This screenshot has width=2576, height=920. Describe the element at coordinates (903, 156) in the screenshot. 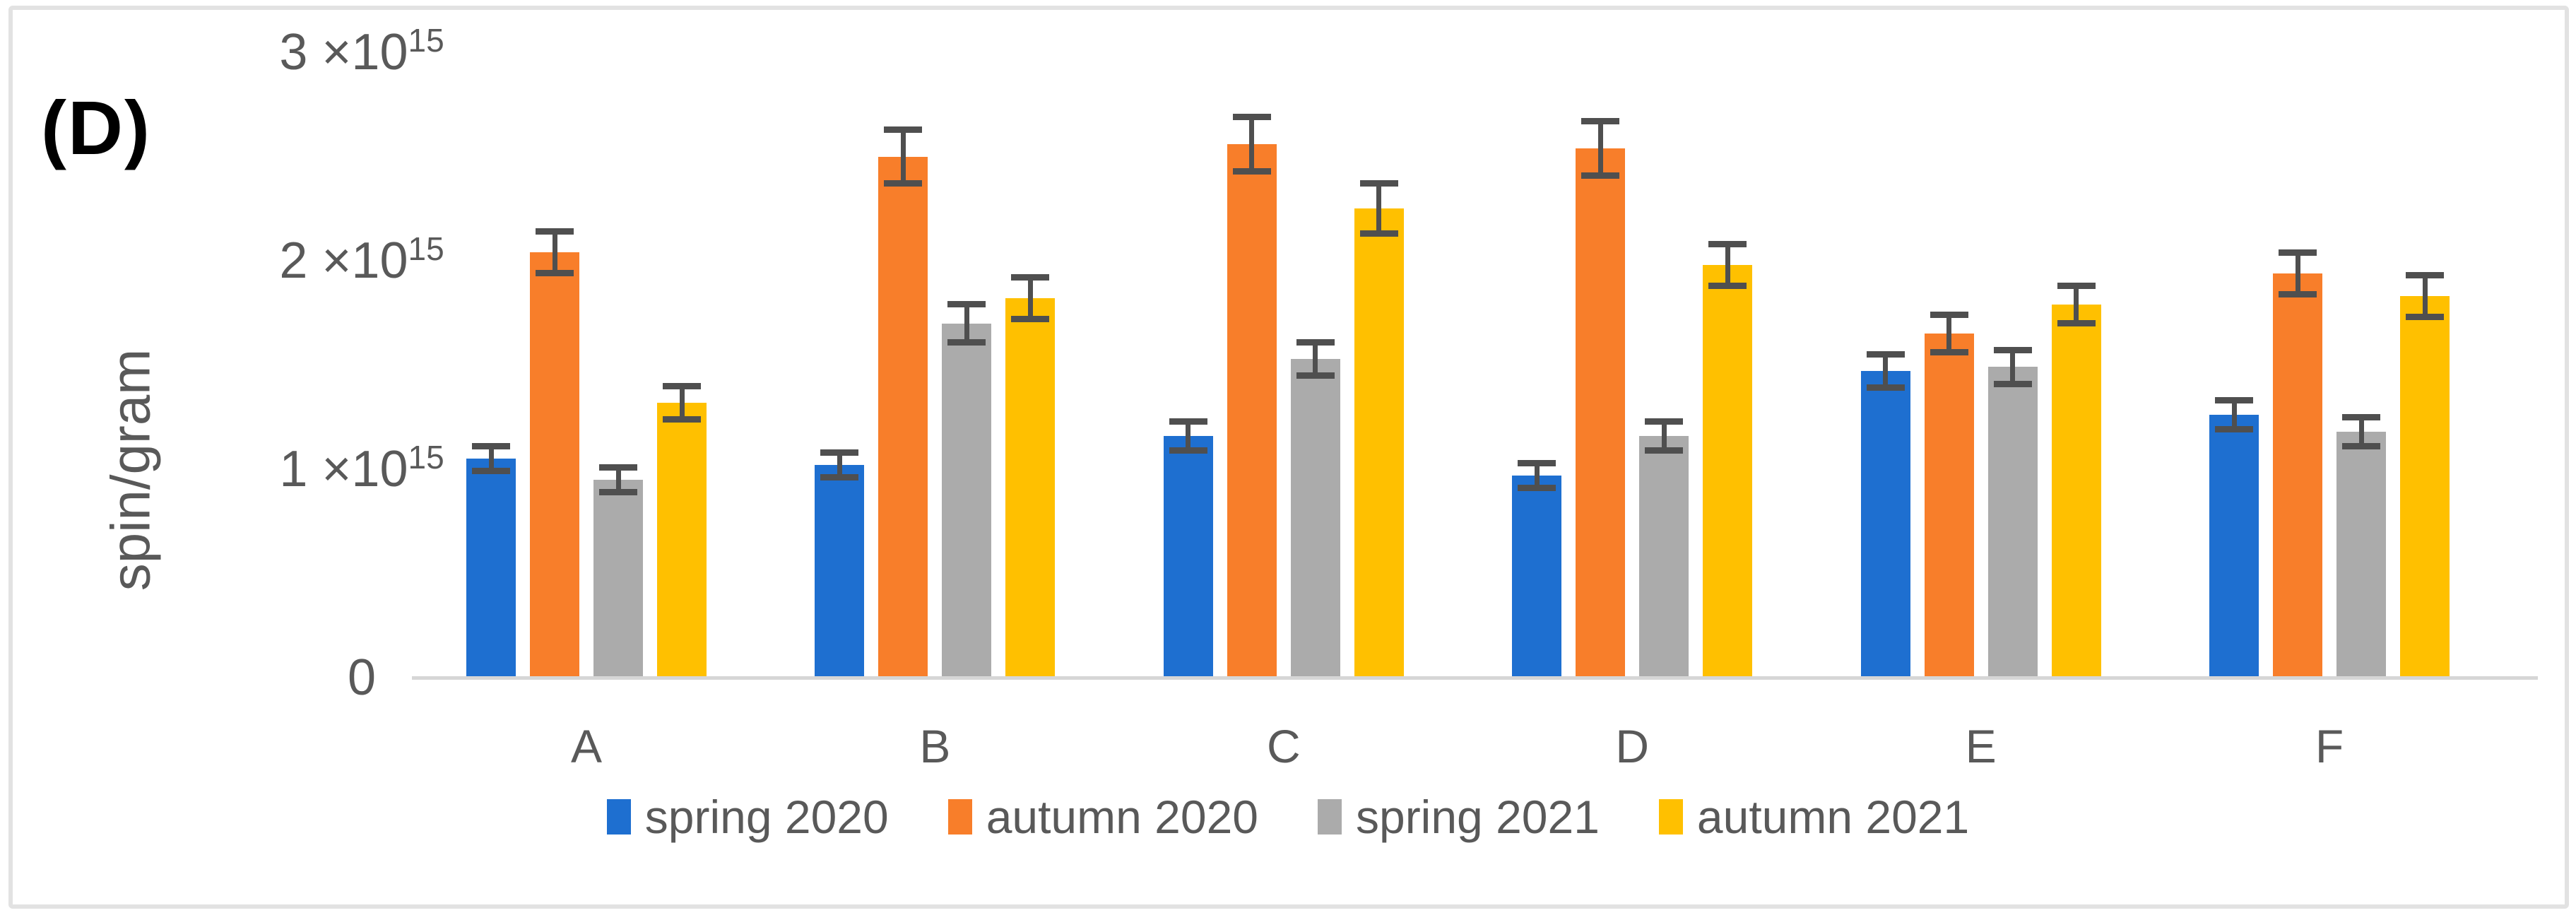

I see `error-bar-autumn-2020-B` at that location.